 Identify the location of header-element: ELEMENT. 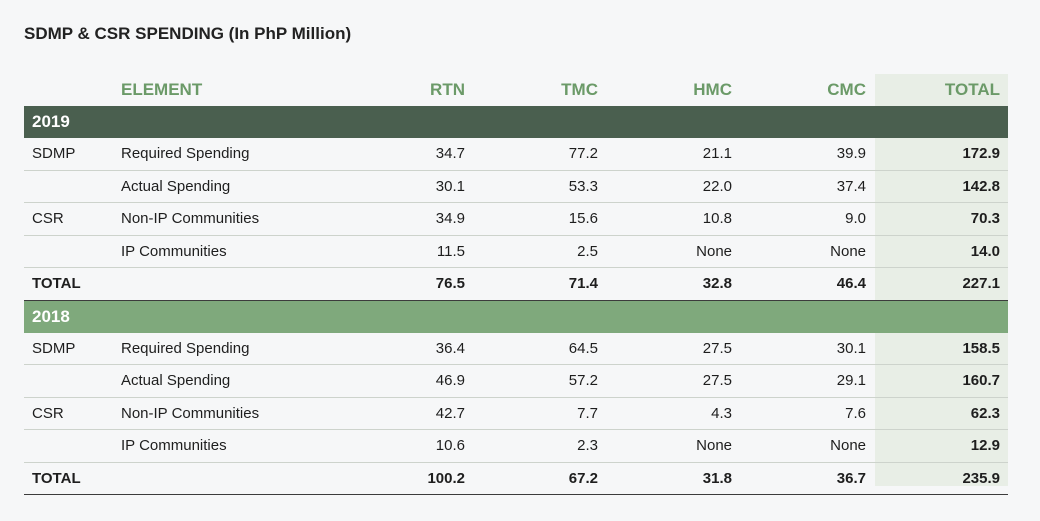
(162, 89).